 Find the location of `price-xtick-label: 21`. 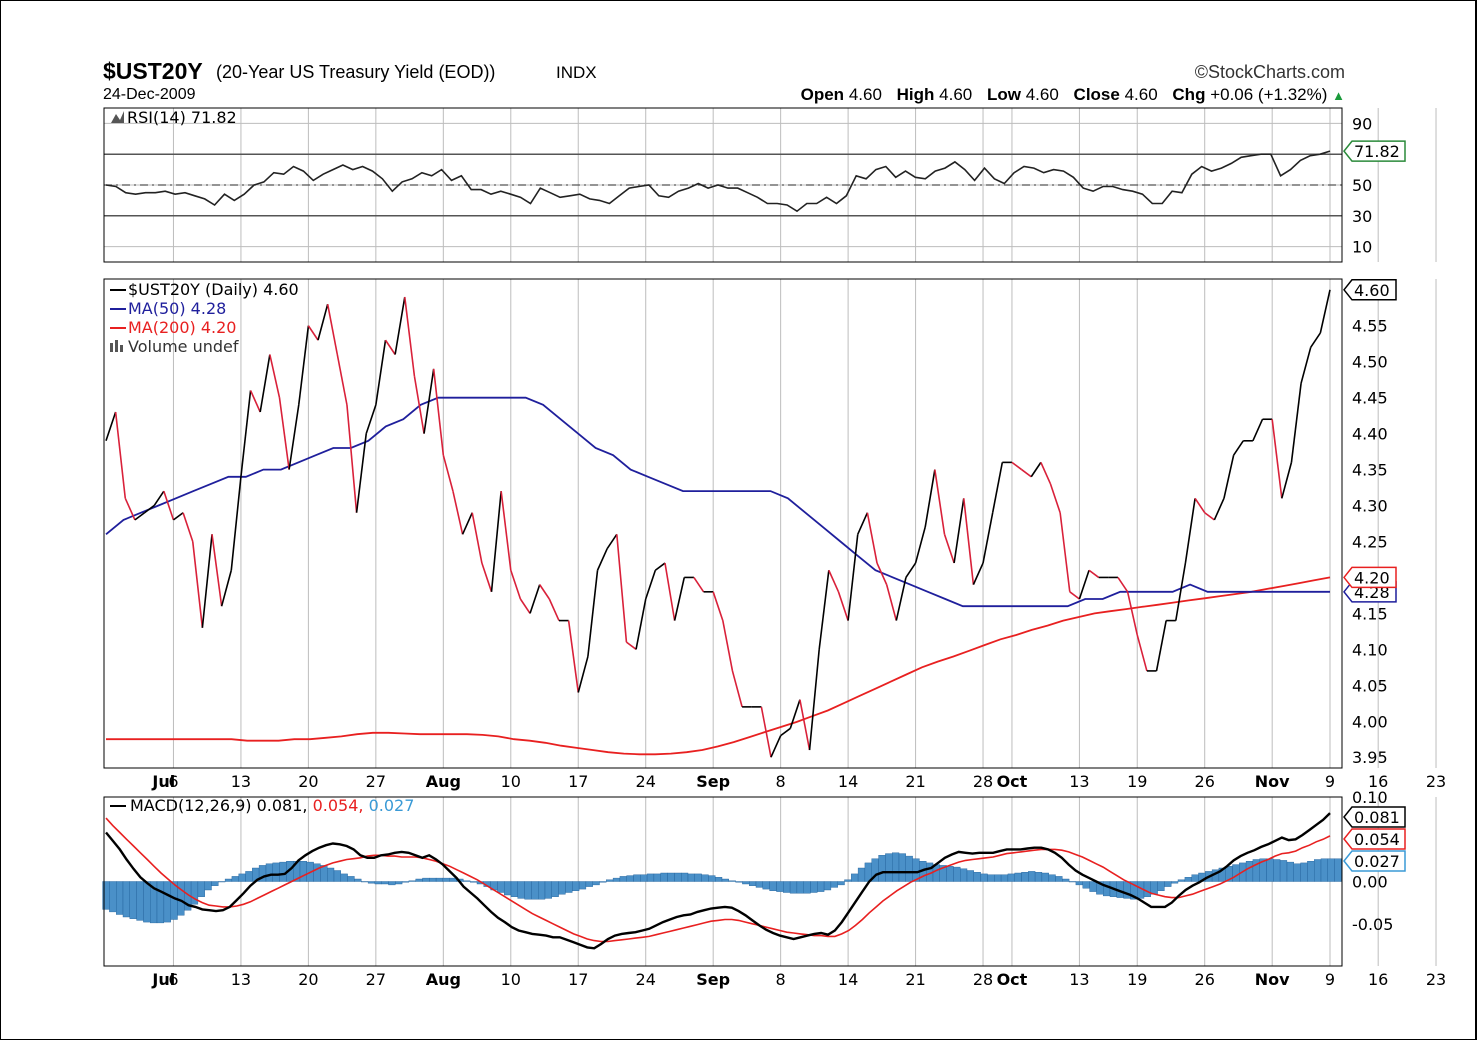

price-xtick-label: 21 is located at coordinates (915, 781).